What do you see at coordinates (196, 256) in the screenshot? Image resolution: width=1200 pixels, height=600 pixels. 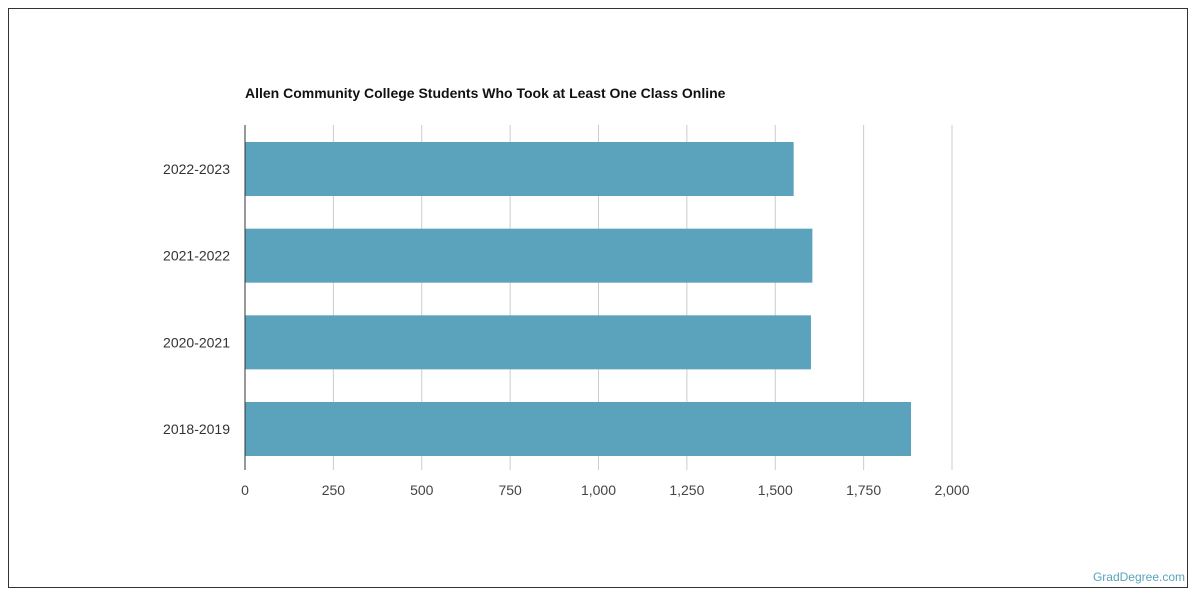 I see `category-label: 2021-2022` at bounding box center [196, 256].